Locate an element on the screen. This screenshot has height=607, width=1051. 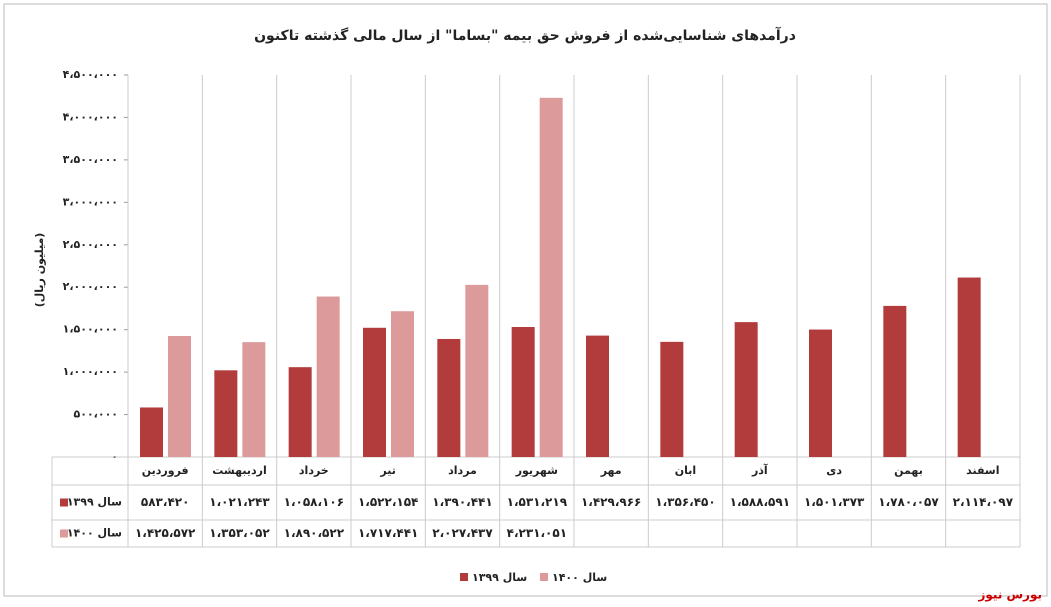
x-tick-label: خرداد is located at coordinates (314, 470).